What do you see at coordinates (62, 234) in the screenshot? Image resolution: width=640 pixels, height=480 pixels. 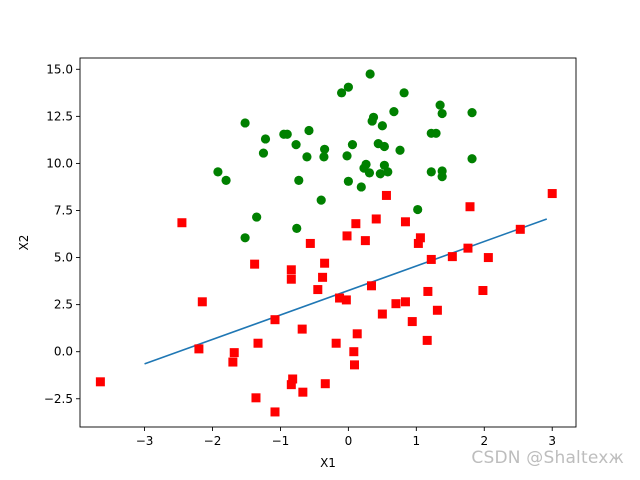 I see `y-axis-ticks: −2.5 0.0 2.5 5.0 7.5 10.0 12.5 15.0` at bounding box center [62, 234].